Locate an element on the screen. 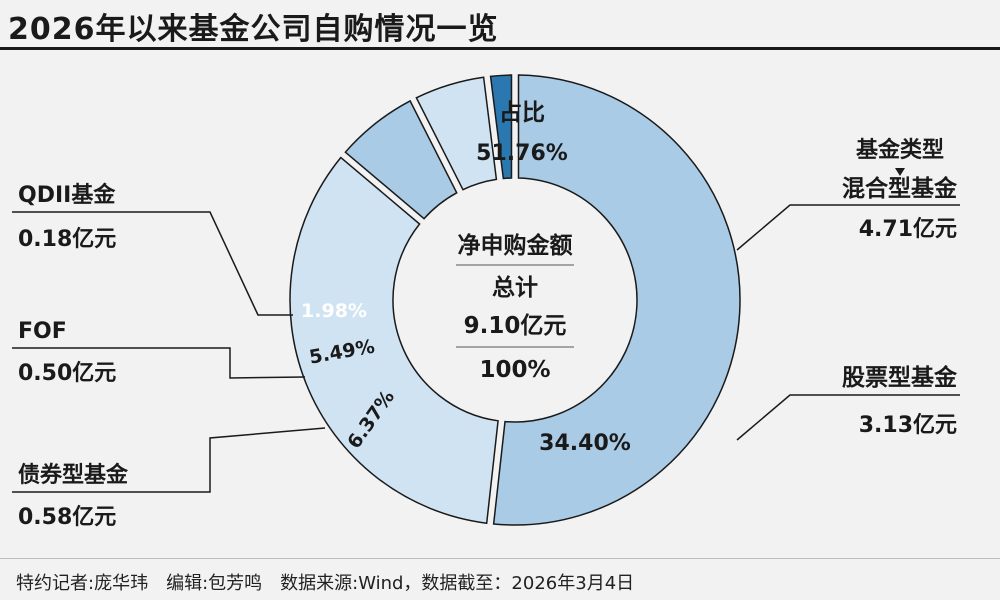 This screenshot has height=600, width=1000. footer: 特约记者:庞华玮 编辑:包芳鸣 数据来源:Wind，数据截至：2026年3月4日 is located at coordinates (500, 579).